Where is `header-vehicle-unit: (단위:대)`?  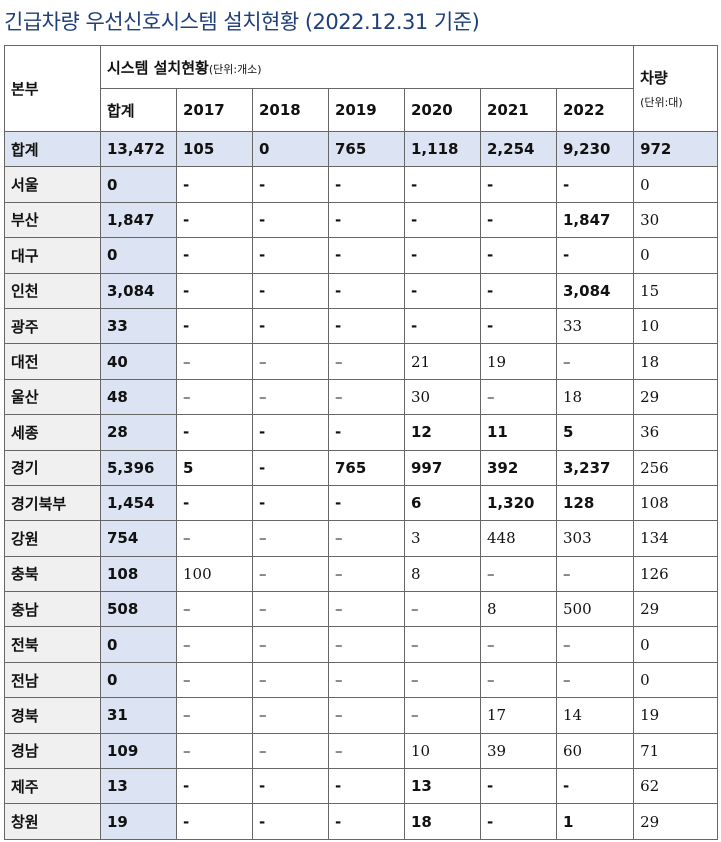
header-vehicle-unit: (단위:대) is located at coordinates (661, 102).